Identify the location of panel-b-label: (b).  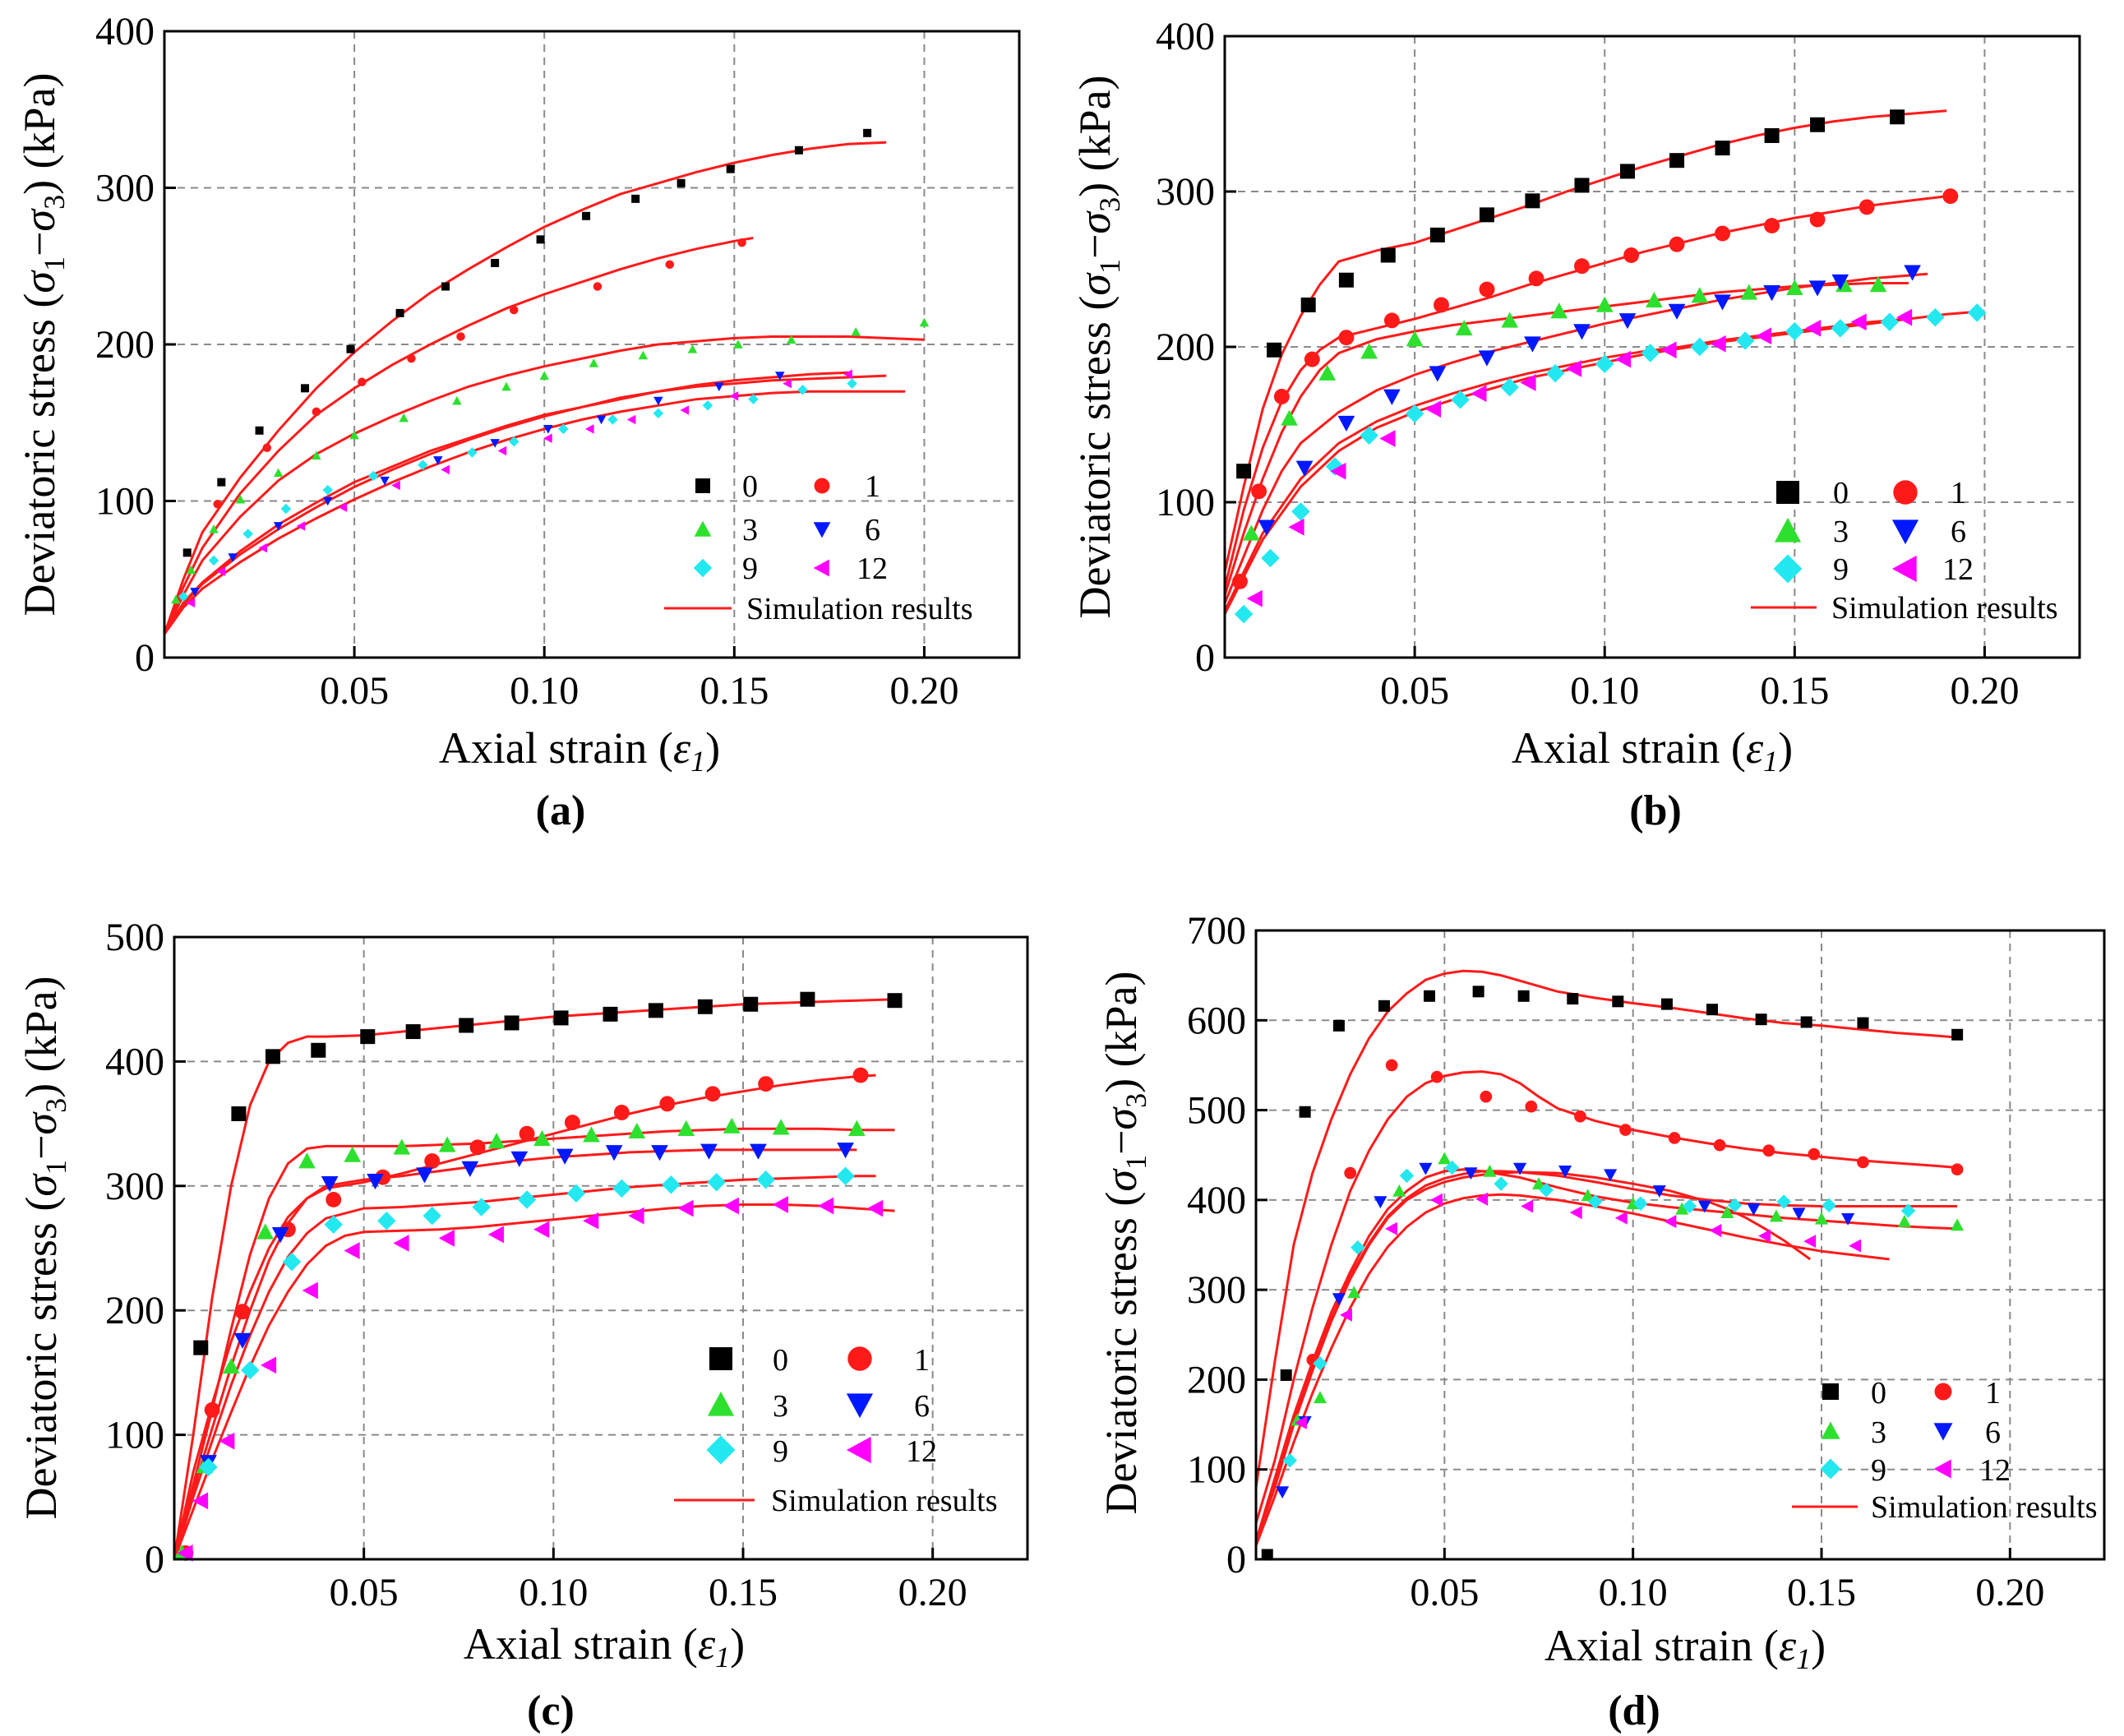
(1656, 811).